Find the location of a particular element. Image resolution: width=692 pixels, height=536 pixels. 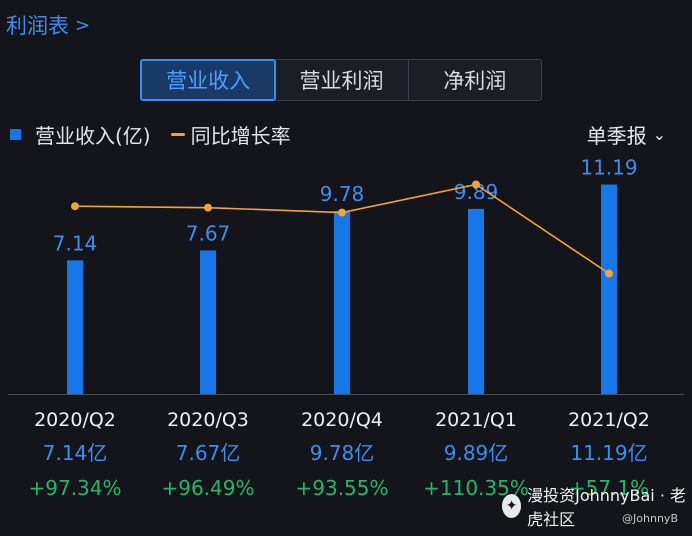

summary-column: 2020/Q3 7.67亿 +96.49% is located at coordinates (208, 455).